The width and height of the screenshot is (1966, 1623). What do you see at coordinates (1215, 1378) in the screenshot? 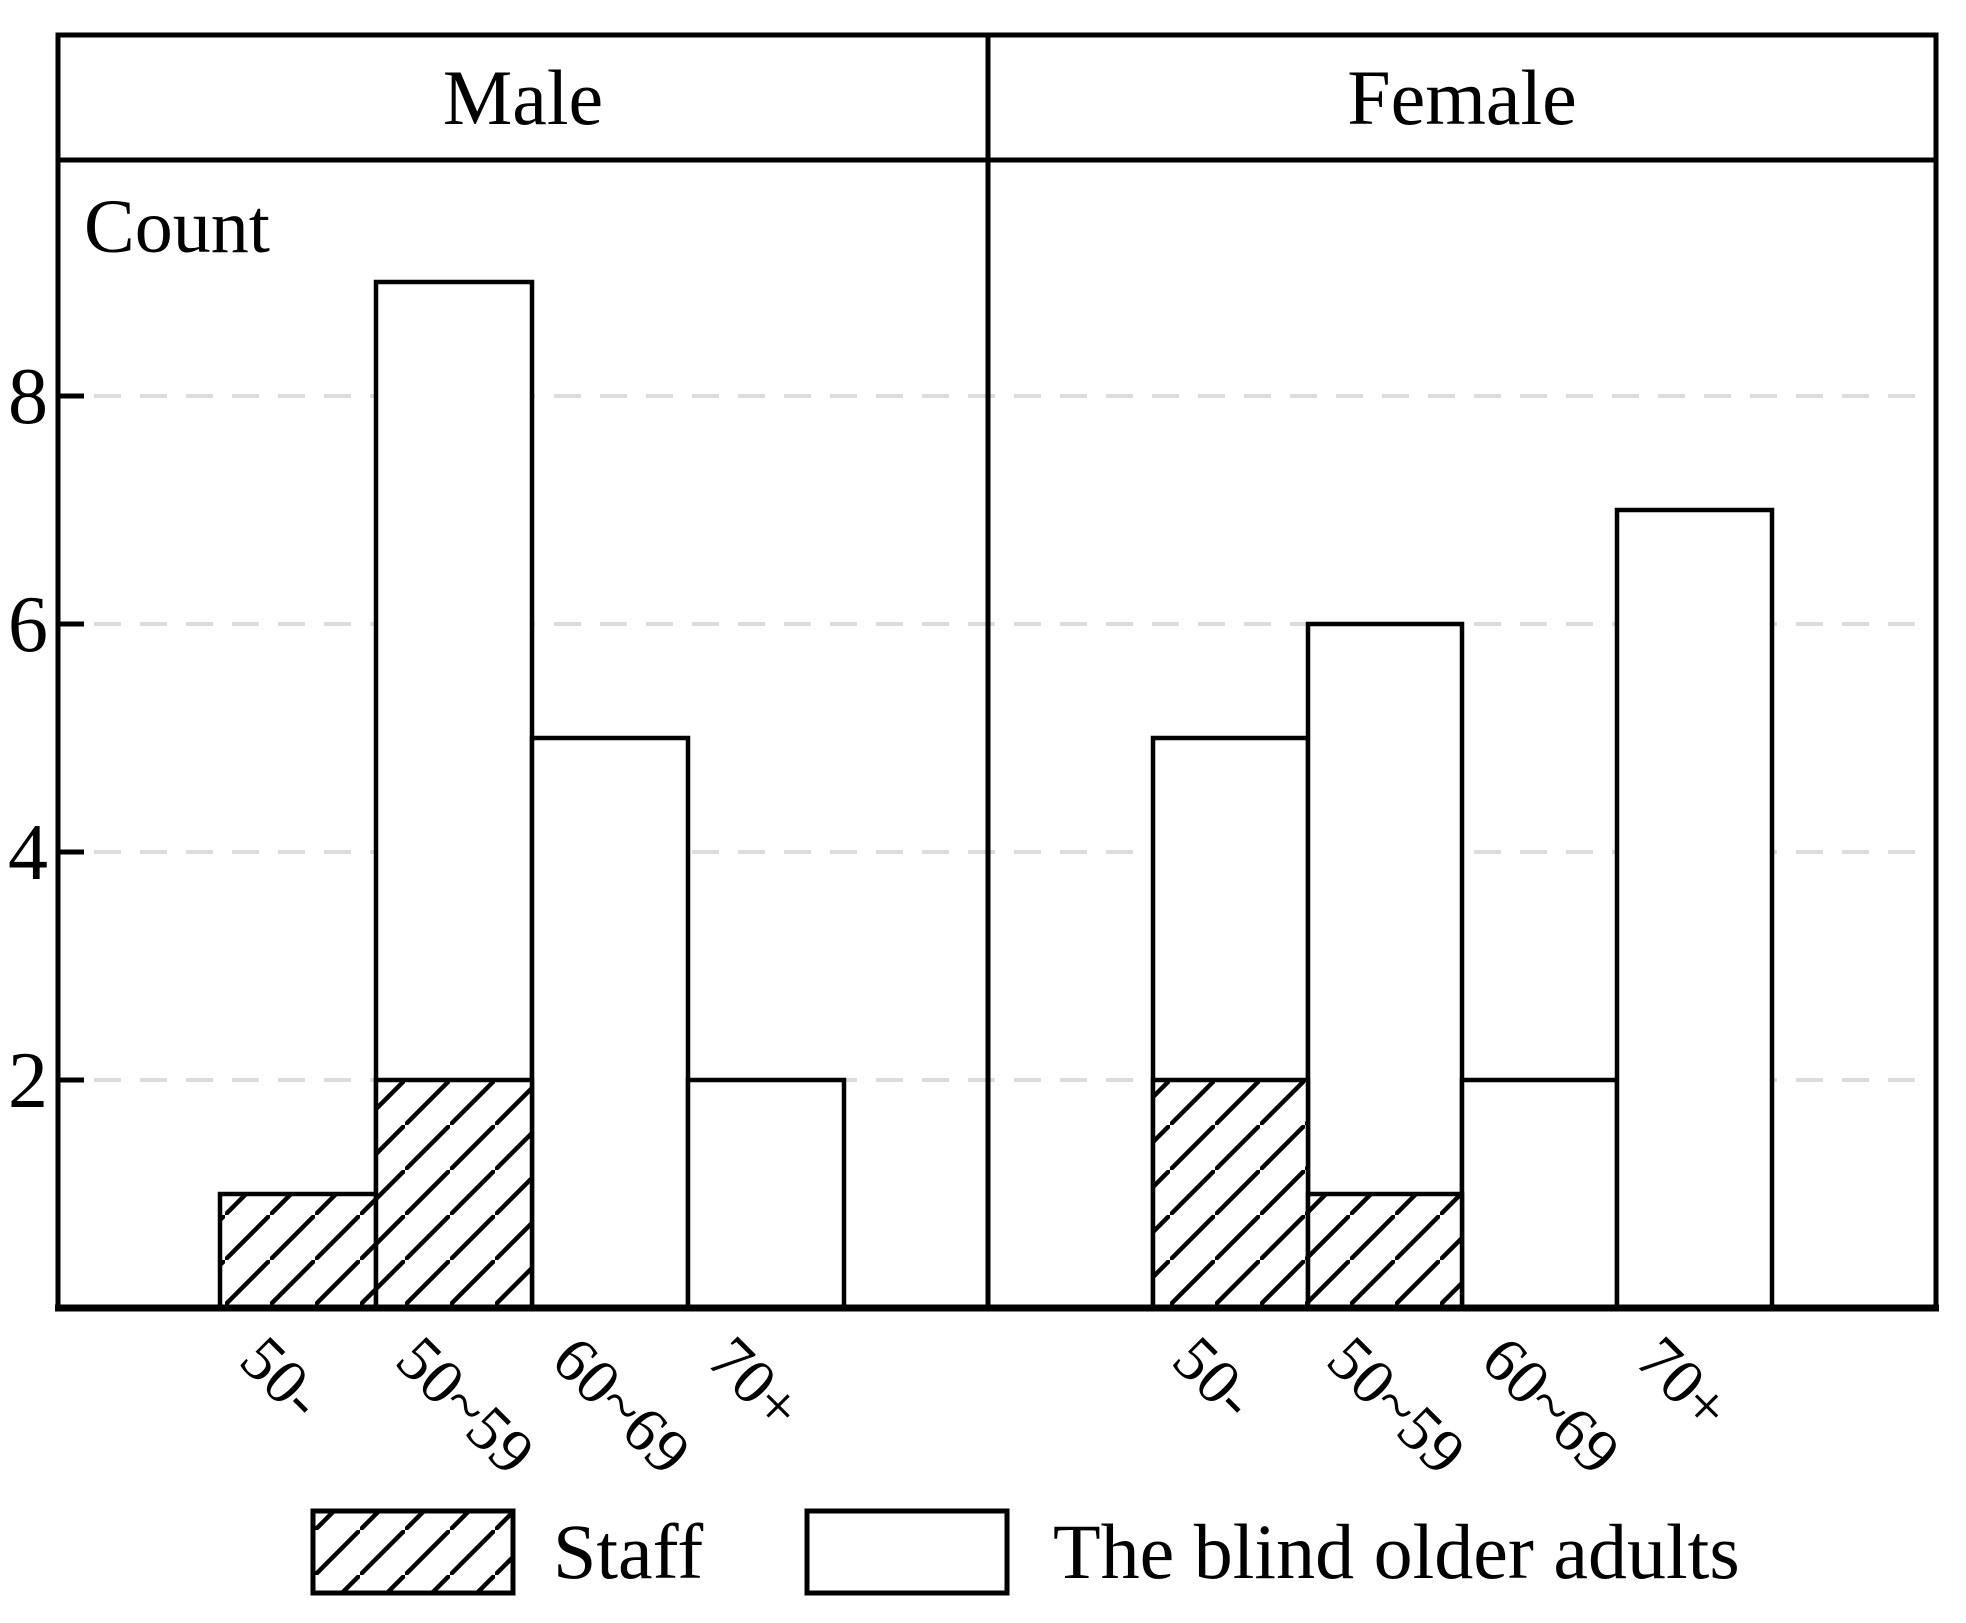
I see `x-label-female-0: 50-` at bounding box center [1215, 1378].